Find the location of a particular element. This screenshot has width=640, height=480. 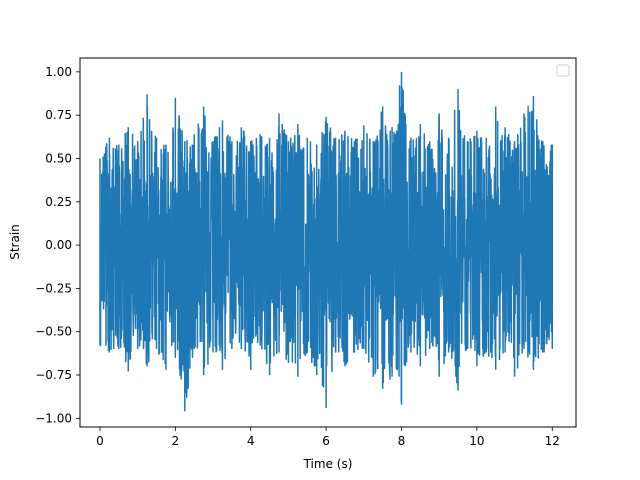

y-tick-label: −0.25 is located at coordinates (53, 288).